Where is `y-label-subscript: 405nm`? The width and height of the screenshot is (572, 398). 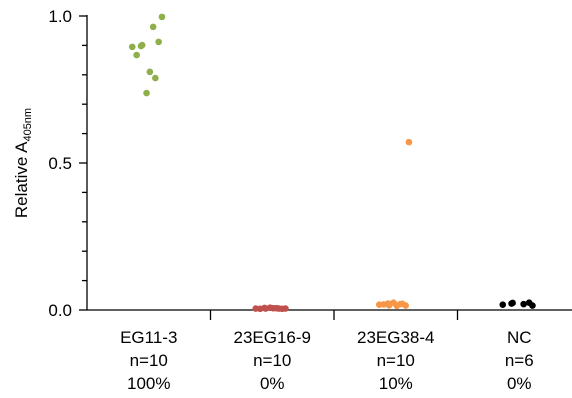
y-label-subscript: 405nm is located at coordinates (28, 125).